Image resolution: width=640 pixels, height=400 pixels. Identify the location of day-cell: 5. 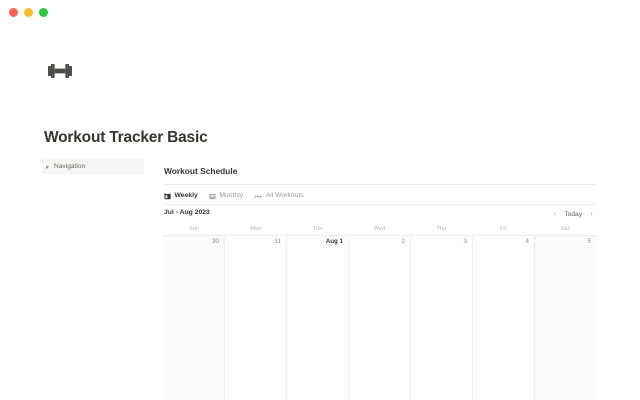
(565, 318).